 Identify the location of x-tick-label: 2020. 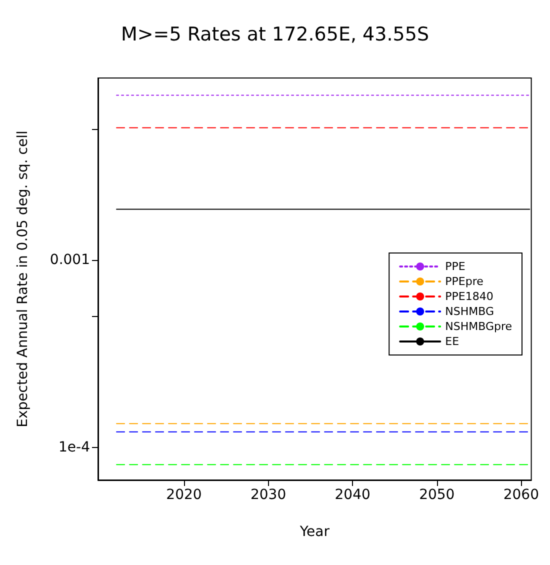
(184, 495).